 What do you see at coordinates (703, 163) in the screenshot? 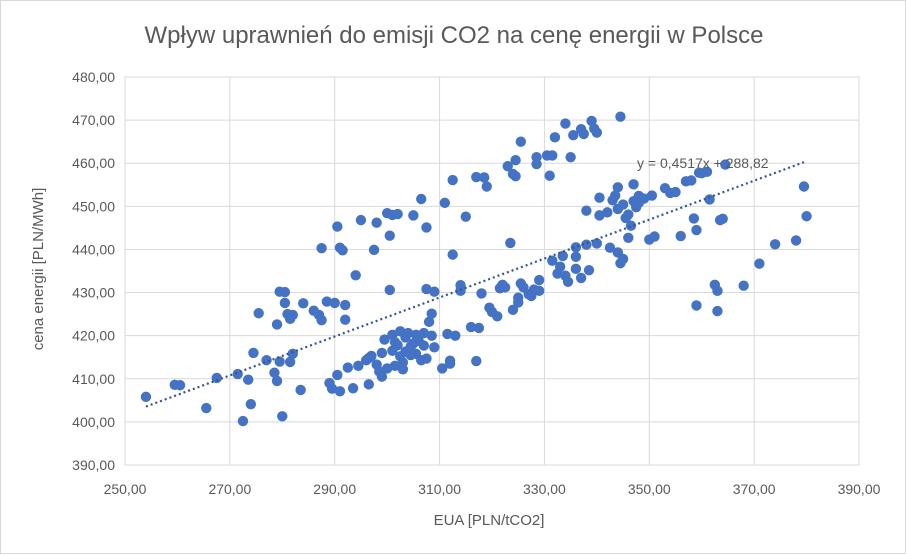
I see `trendline-equation: y = 0,4517x + 288,82` at bounding box center [703, 163].